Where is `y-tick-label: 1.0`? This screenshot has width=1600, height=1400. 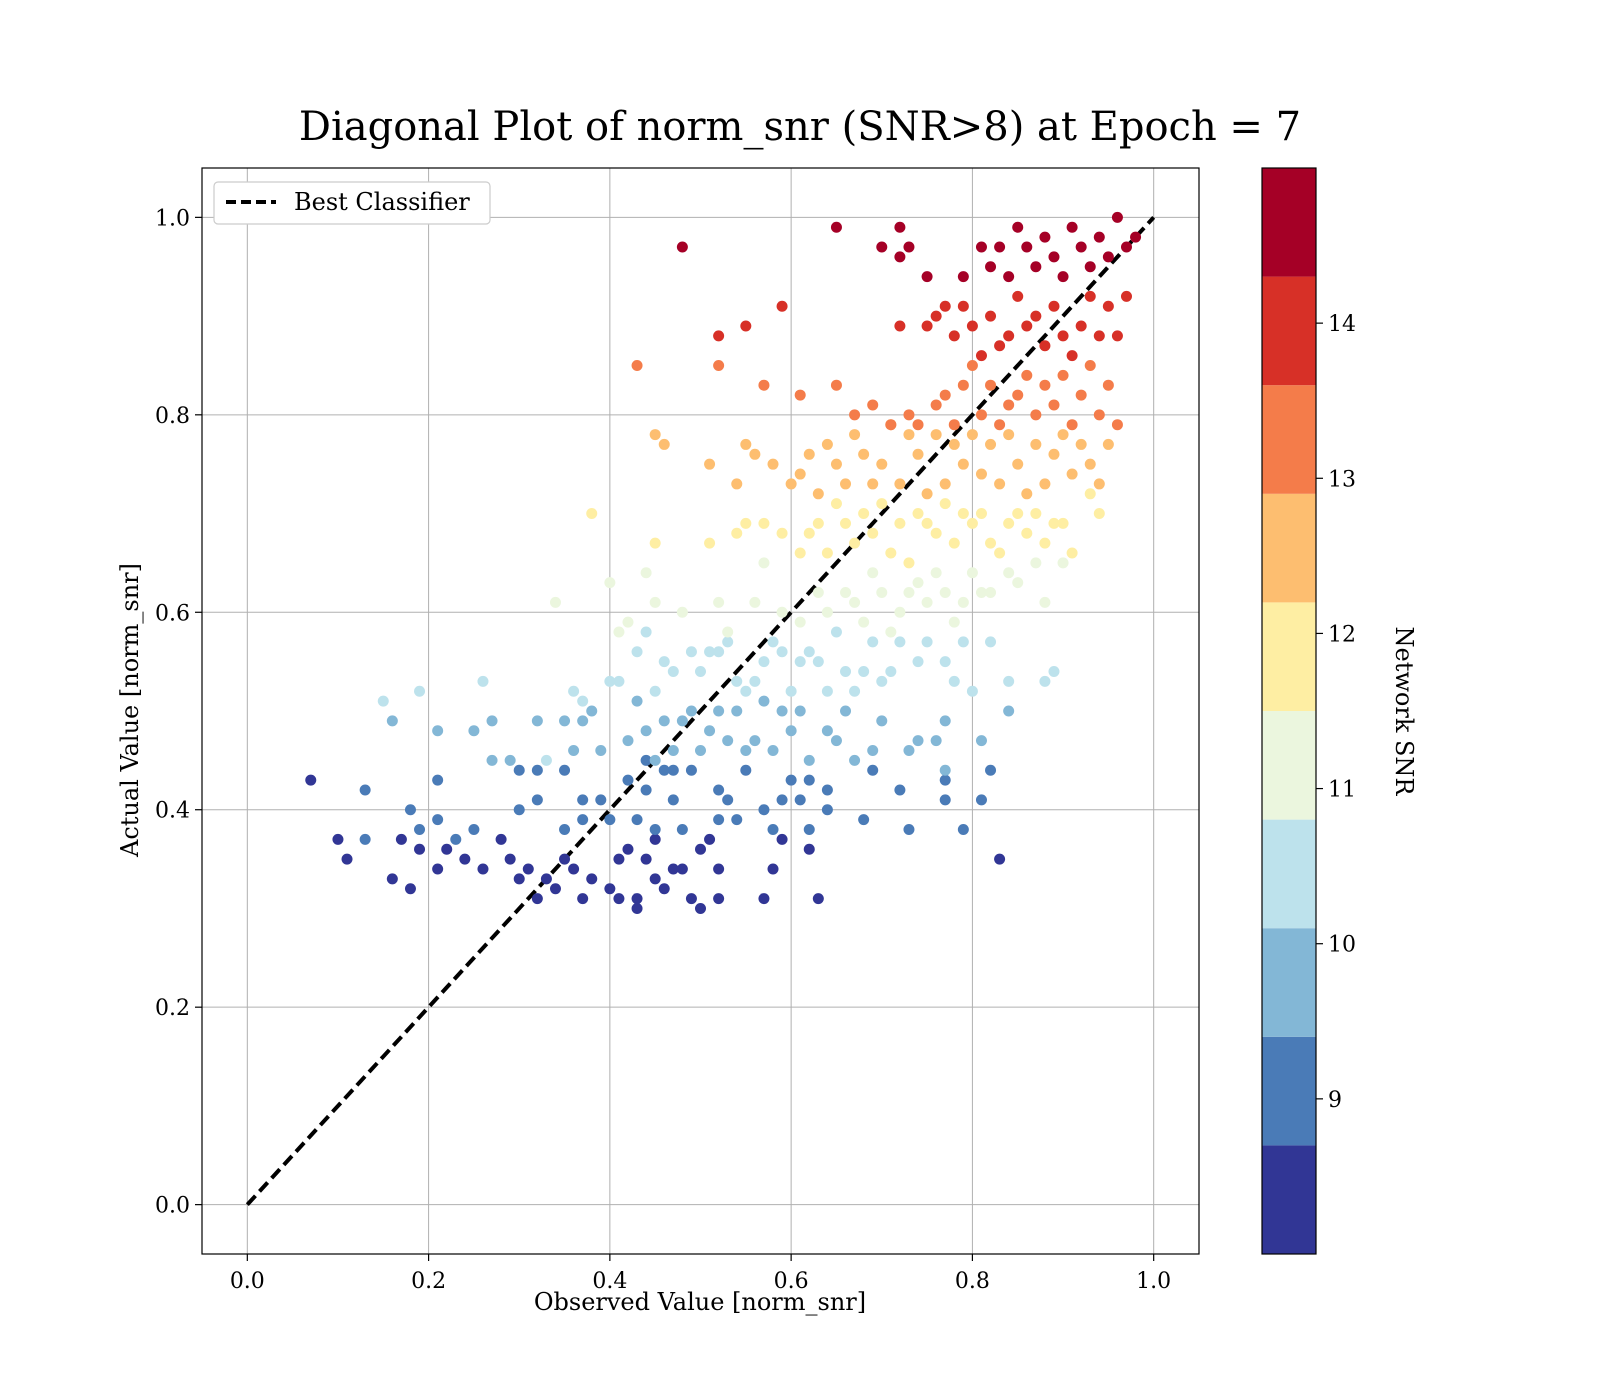 y-tick-label: 1.0 is located at coordinates (172, 218).